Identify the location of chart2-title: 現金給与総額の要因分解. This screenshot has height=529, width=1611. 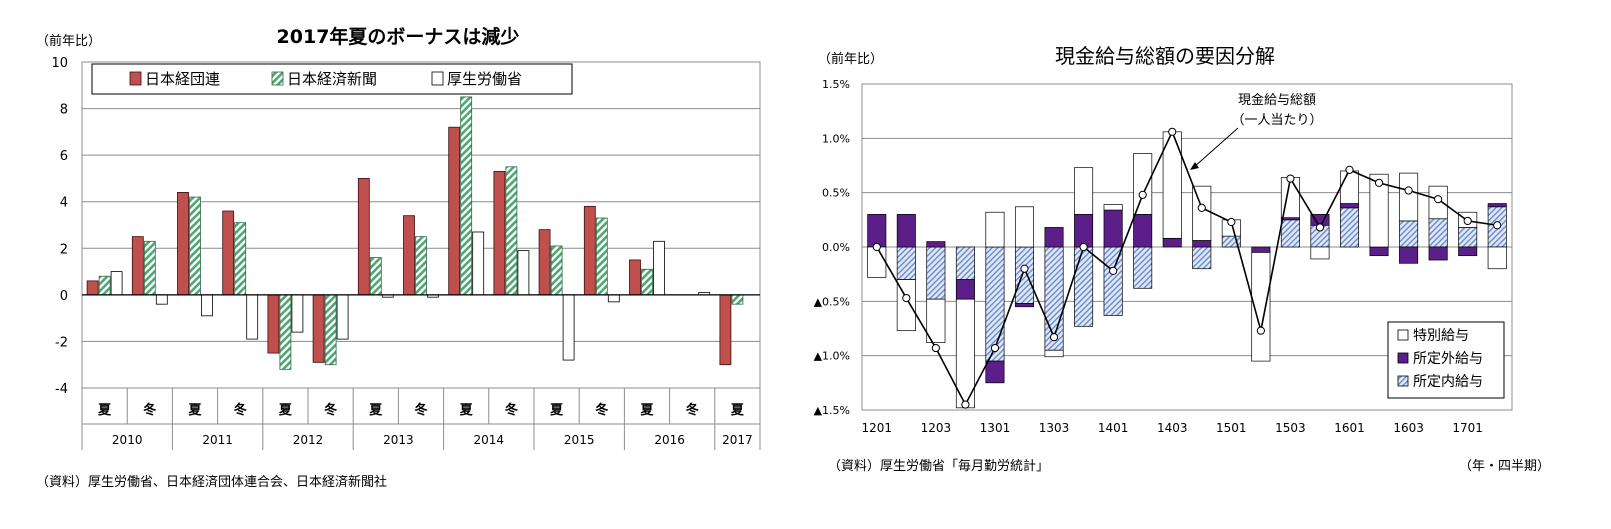
(1165, 56).